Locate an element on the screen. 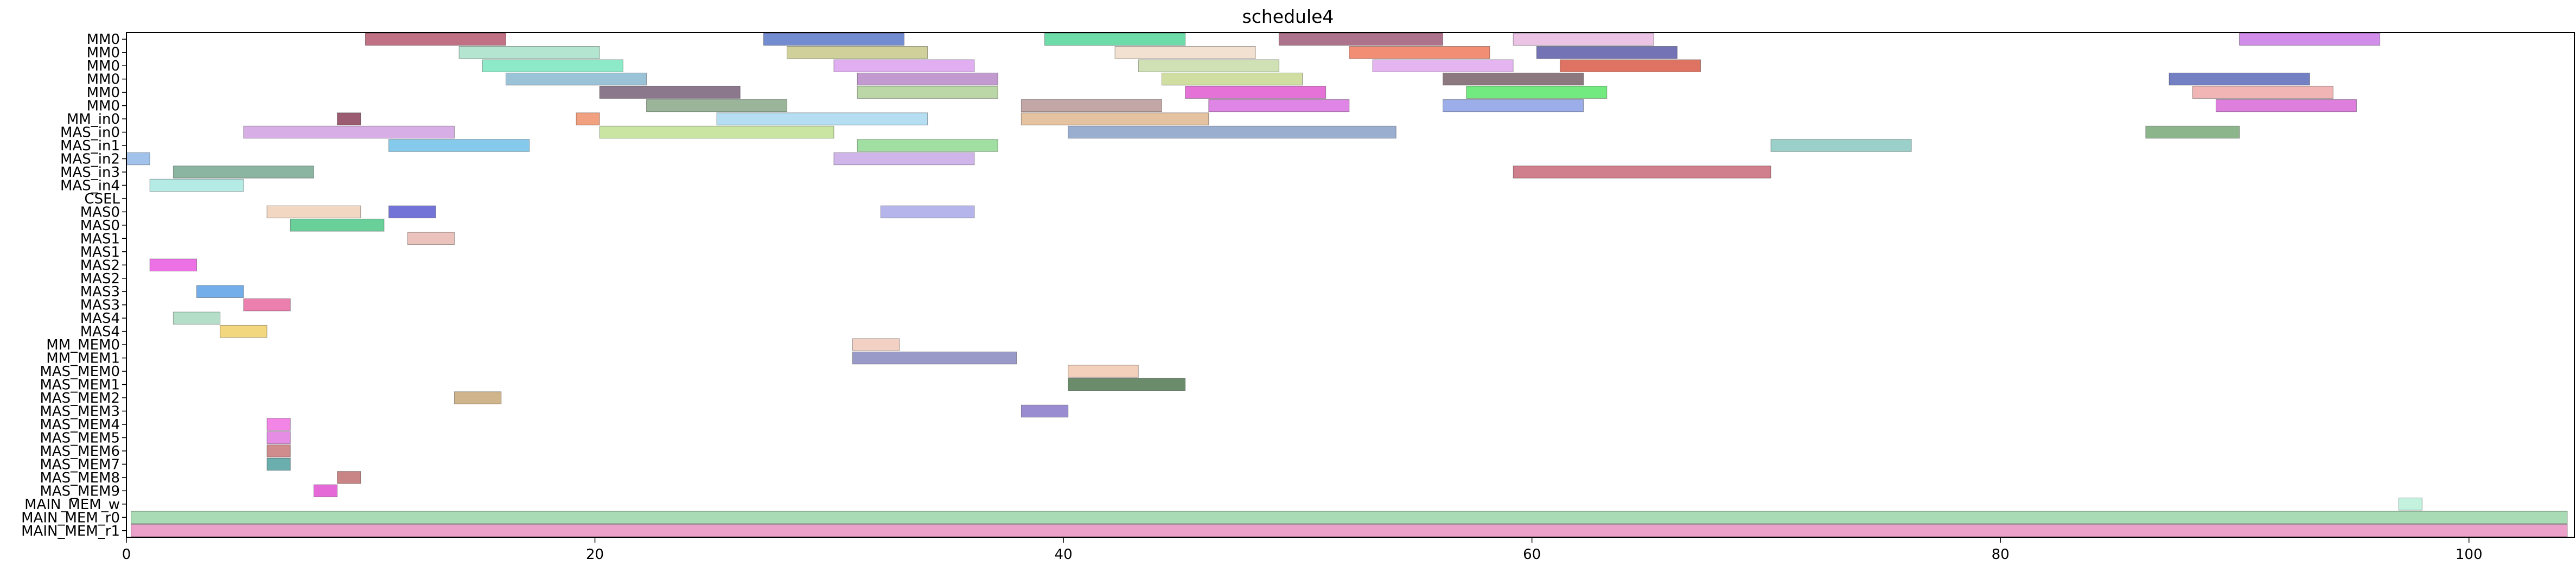 This screenshot has height=572, width=2576. y-tick-label: MM_in0 is located at coordinates (93, 120).